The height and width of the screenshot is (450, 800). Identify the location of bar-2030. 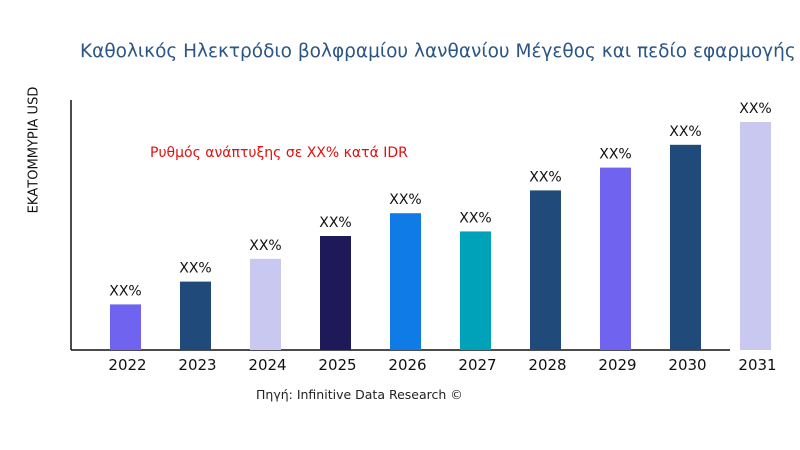
(685, 247).